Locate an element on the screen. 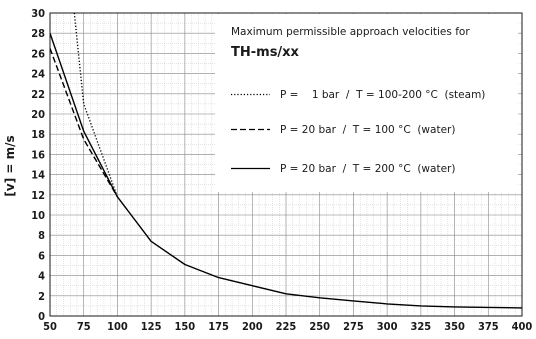 The image size is (536, 339). legend-label: P = 20 bar / T = 100 °C (water) is located at coordinates (367, 130).